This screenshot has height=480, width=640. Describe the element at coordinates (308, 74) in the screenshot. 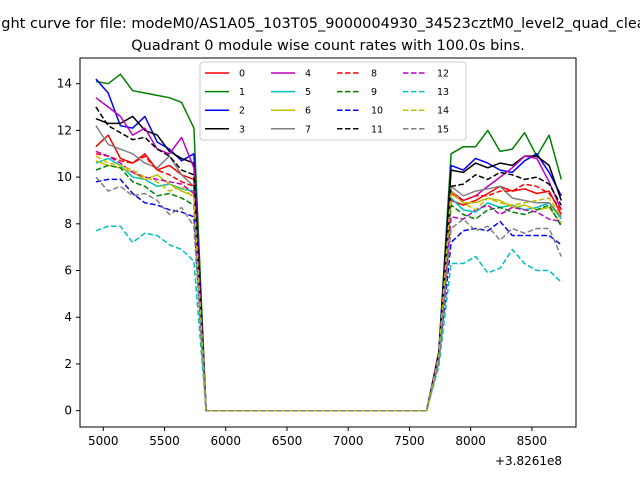

I see `legend-label-4: 4` at that location.